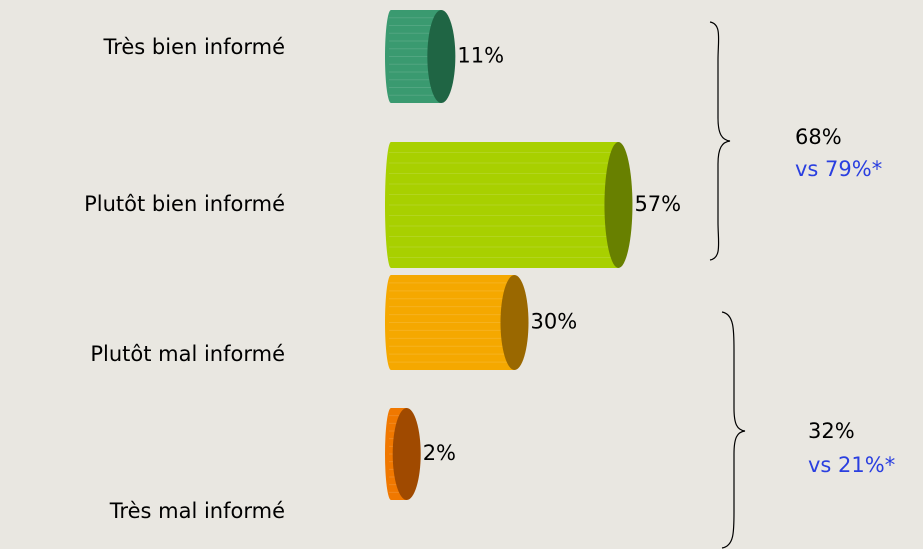  What do you see at coordinates (554, 322) in the screenshot?
I see `value-label: 30%` at bounding box center [554, 322].